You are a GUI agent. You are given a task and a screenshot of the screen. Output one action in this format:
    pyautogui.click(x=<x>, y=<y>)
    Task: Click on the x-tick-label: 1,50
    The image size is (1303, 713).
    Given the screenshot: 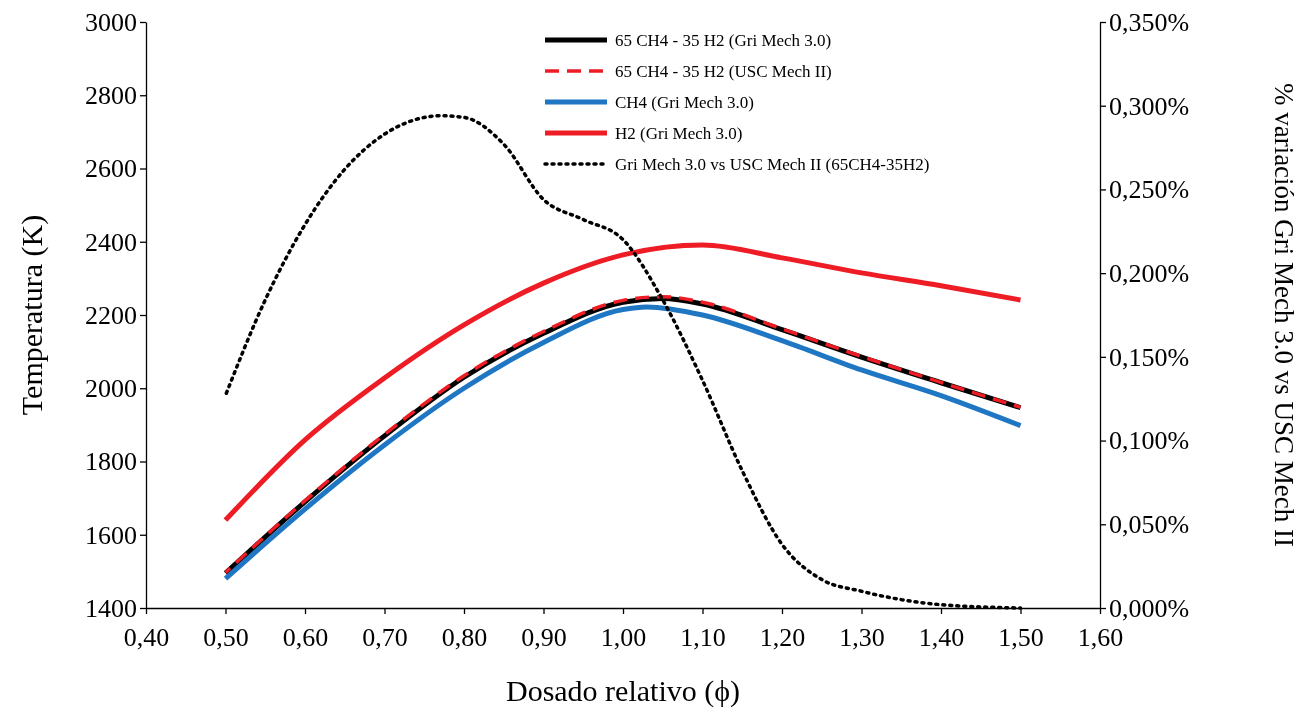 What is the action you would take?
    pyautogui.click(x=1021, y=637)
    